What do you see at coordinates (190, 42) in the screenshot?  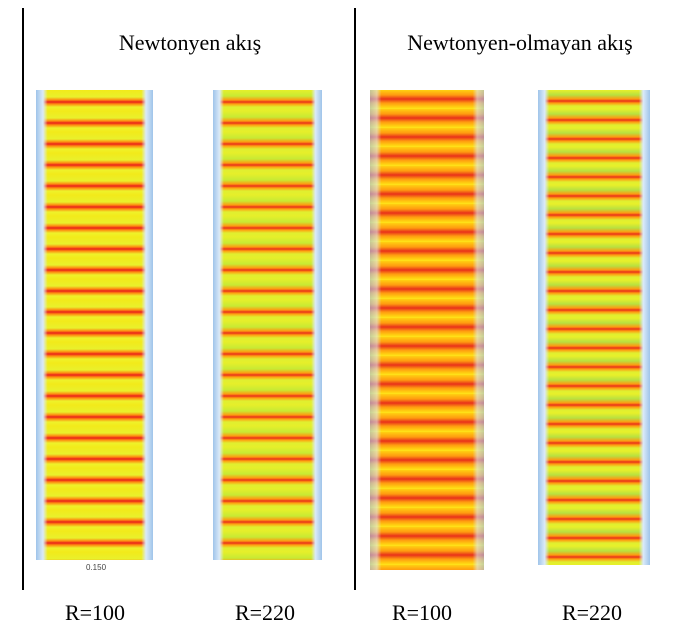 I see `header: Newtonyen akış` at bounding box center [190, 42].